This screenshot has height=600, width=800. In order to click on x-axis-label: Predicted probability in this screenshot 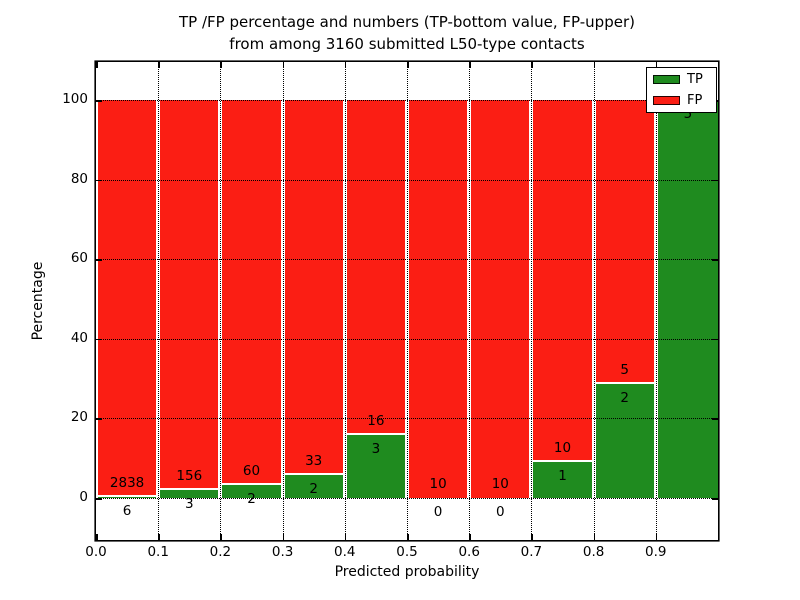, I will do `click(407, 572)`.